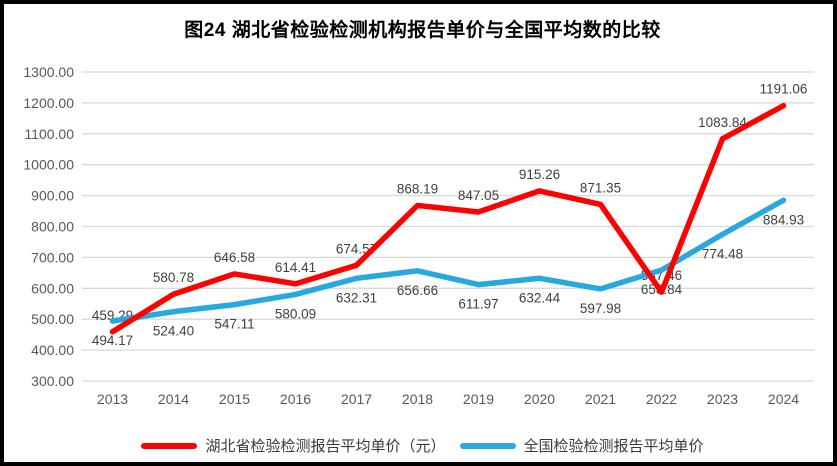 The width and height of the screenshot is (837, 466). I want to click on data-label: 646.58, so click(234, 257).